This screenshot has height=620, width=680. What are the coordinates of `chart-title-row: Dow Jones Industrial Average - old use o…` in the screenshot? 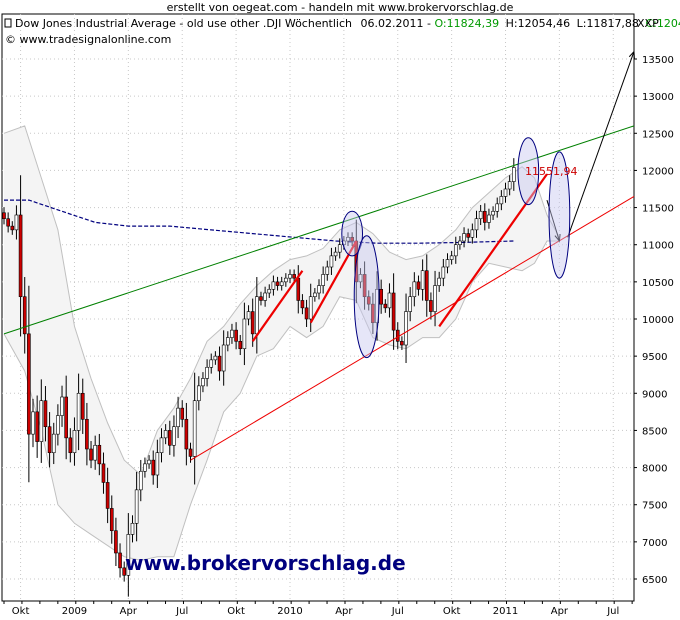 It's located at (342, 31).